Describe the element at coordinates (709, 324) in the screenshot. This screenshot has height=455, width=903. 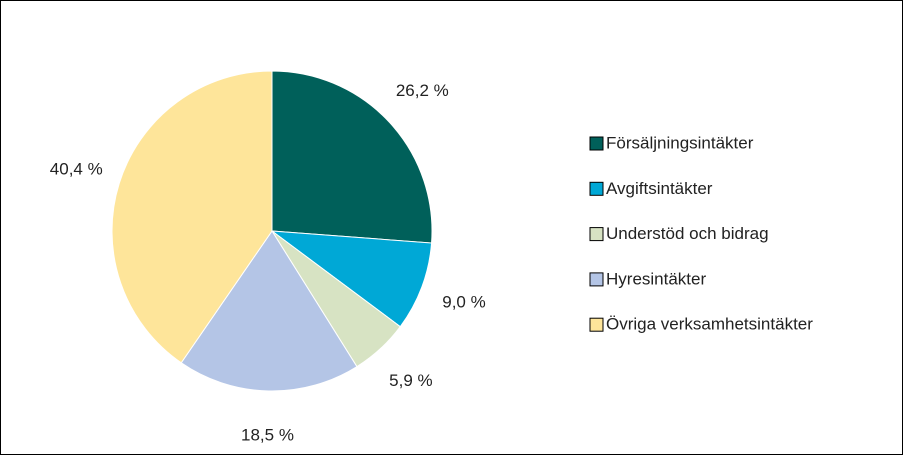
I see `legend-label: Övriga verksamhetsintäkter` at that location.